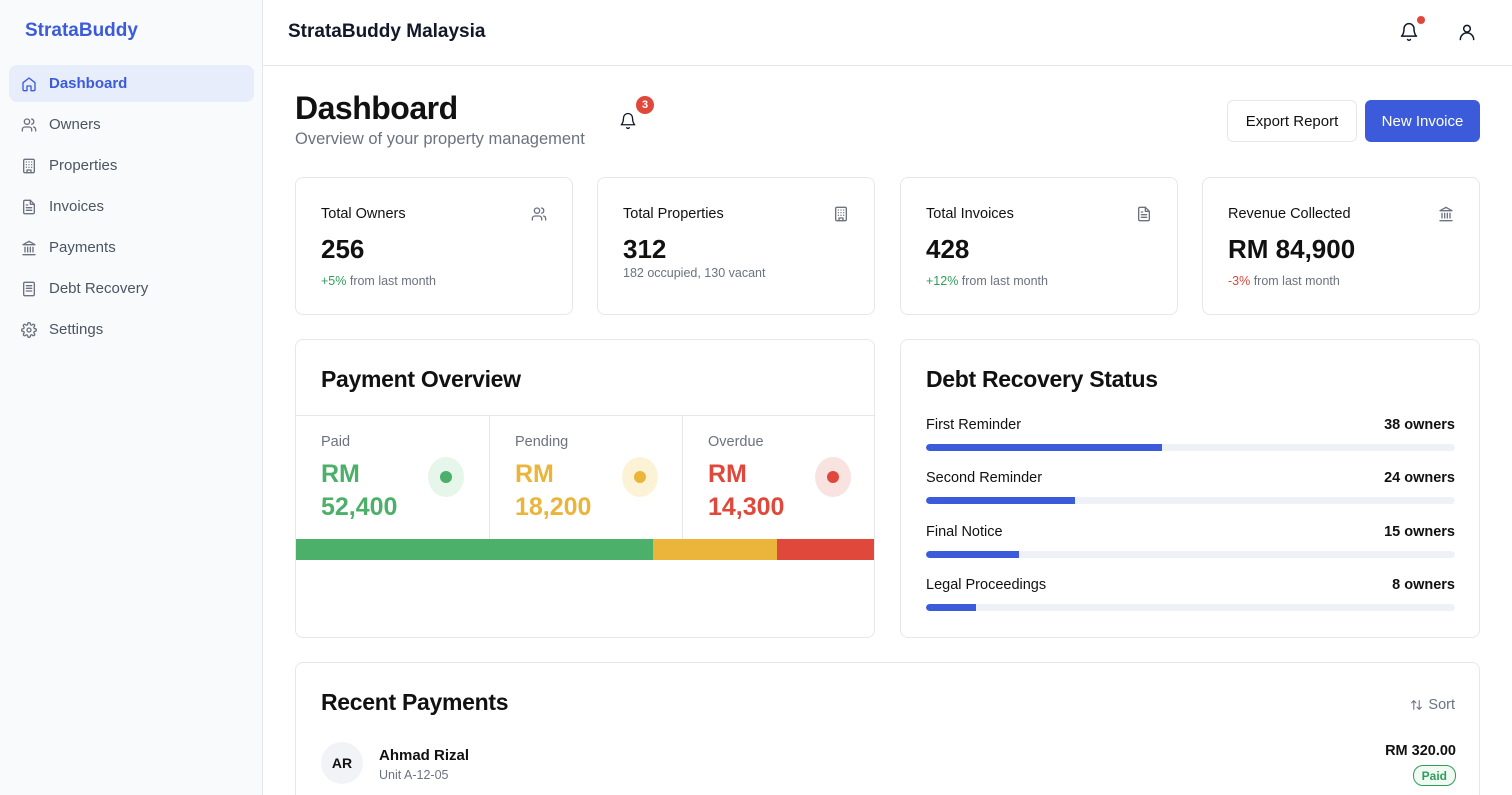 The width and height of the screenshot is (1512, 795). I want to click on payment-overdue: Overdue RM 14,300, so click(778, 477).